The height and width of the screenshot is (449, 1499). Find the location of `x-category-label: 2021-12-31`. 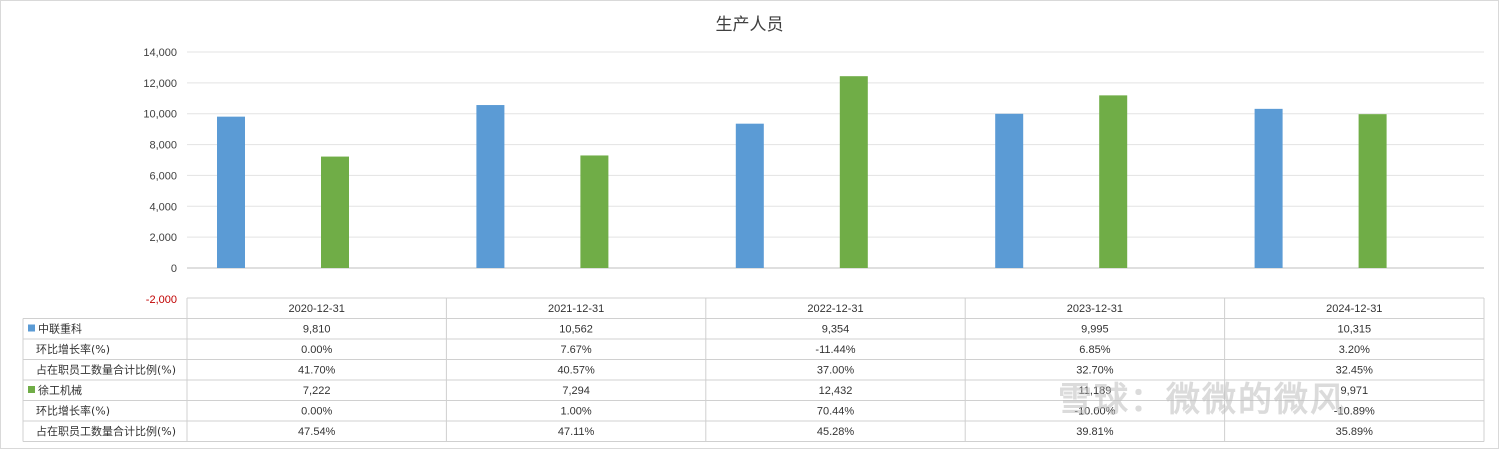

x-category-label: 2021-12-31 is located at coordinates (576, 309).